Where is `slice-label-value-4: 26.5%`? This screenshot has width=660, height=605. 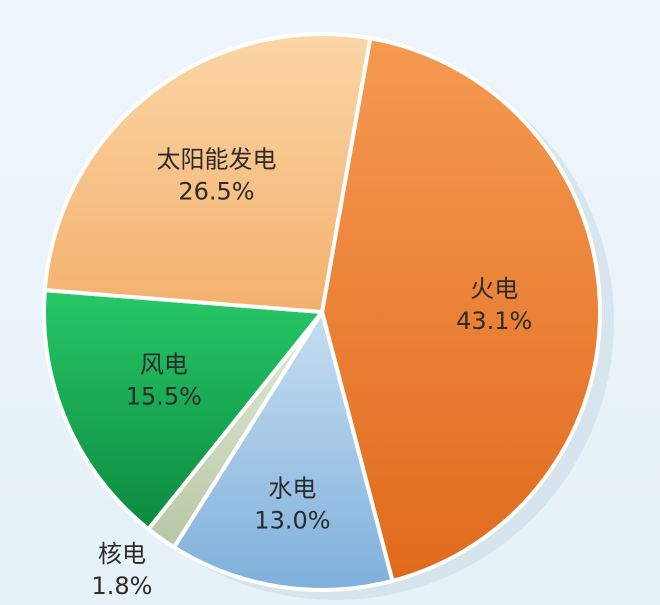 slice-label-value-4: 26.5% is located at coordinates (216, 192).